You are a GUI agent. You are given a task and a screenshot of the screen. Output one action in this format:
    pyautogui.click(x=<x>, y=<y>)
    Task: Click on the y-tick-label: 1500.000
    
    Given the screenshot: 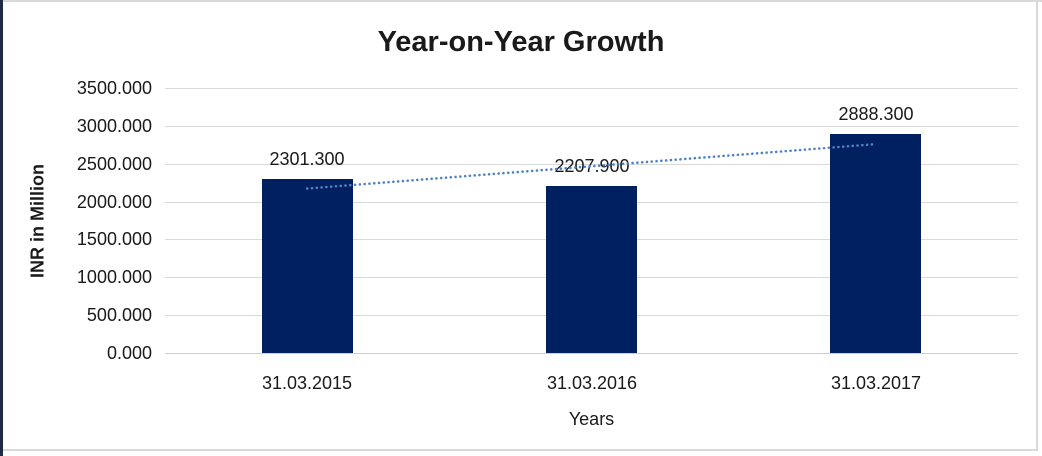 What is the action you would take?
    pyautogui.click(x=114, y=239)
    